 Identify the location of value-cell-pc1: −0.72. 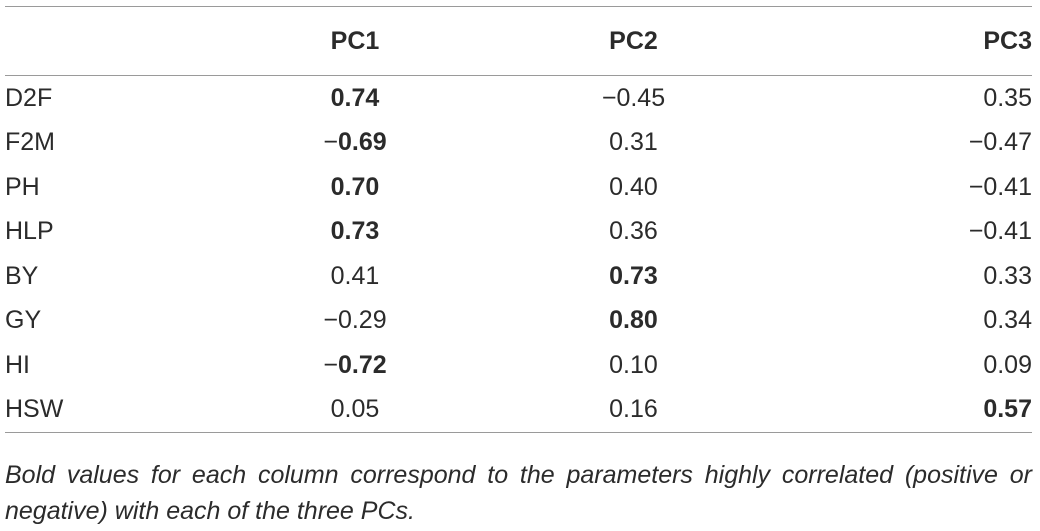
(355, 365).